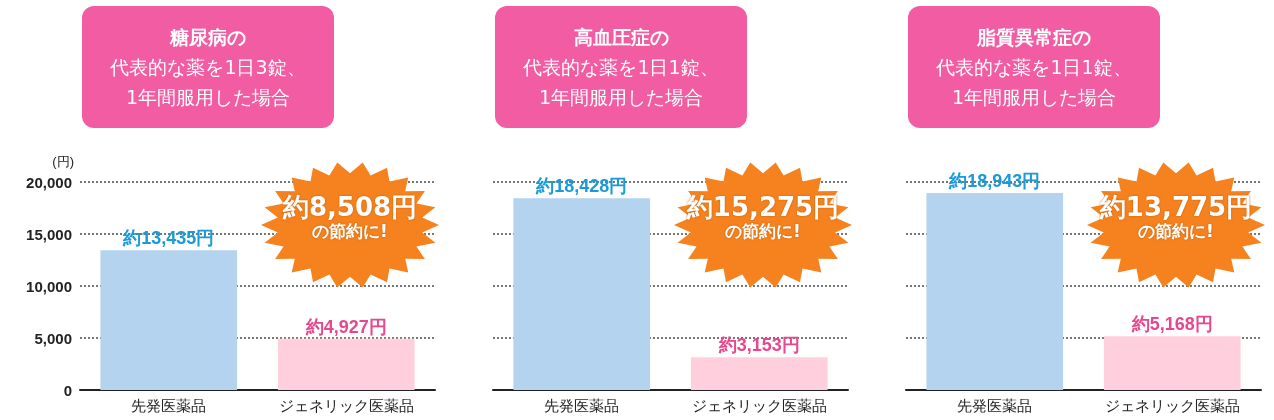 This screenshot has width=1274, height=420. I want to click on annotation: 約13,775円, so click(1176, 207).